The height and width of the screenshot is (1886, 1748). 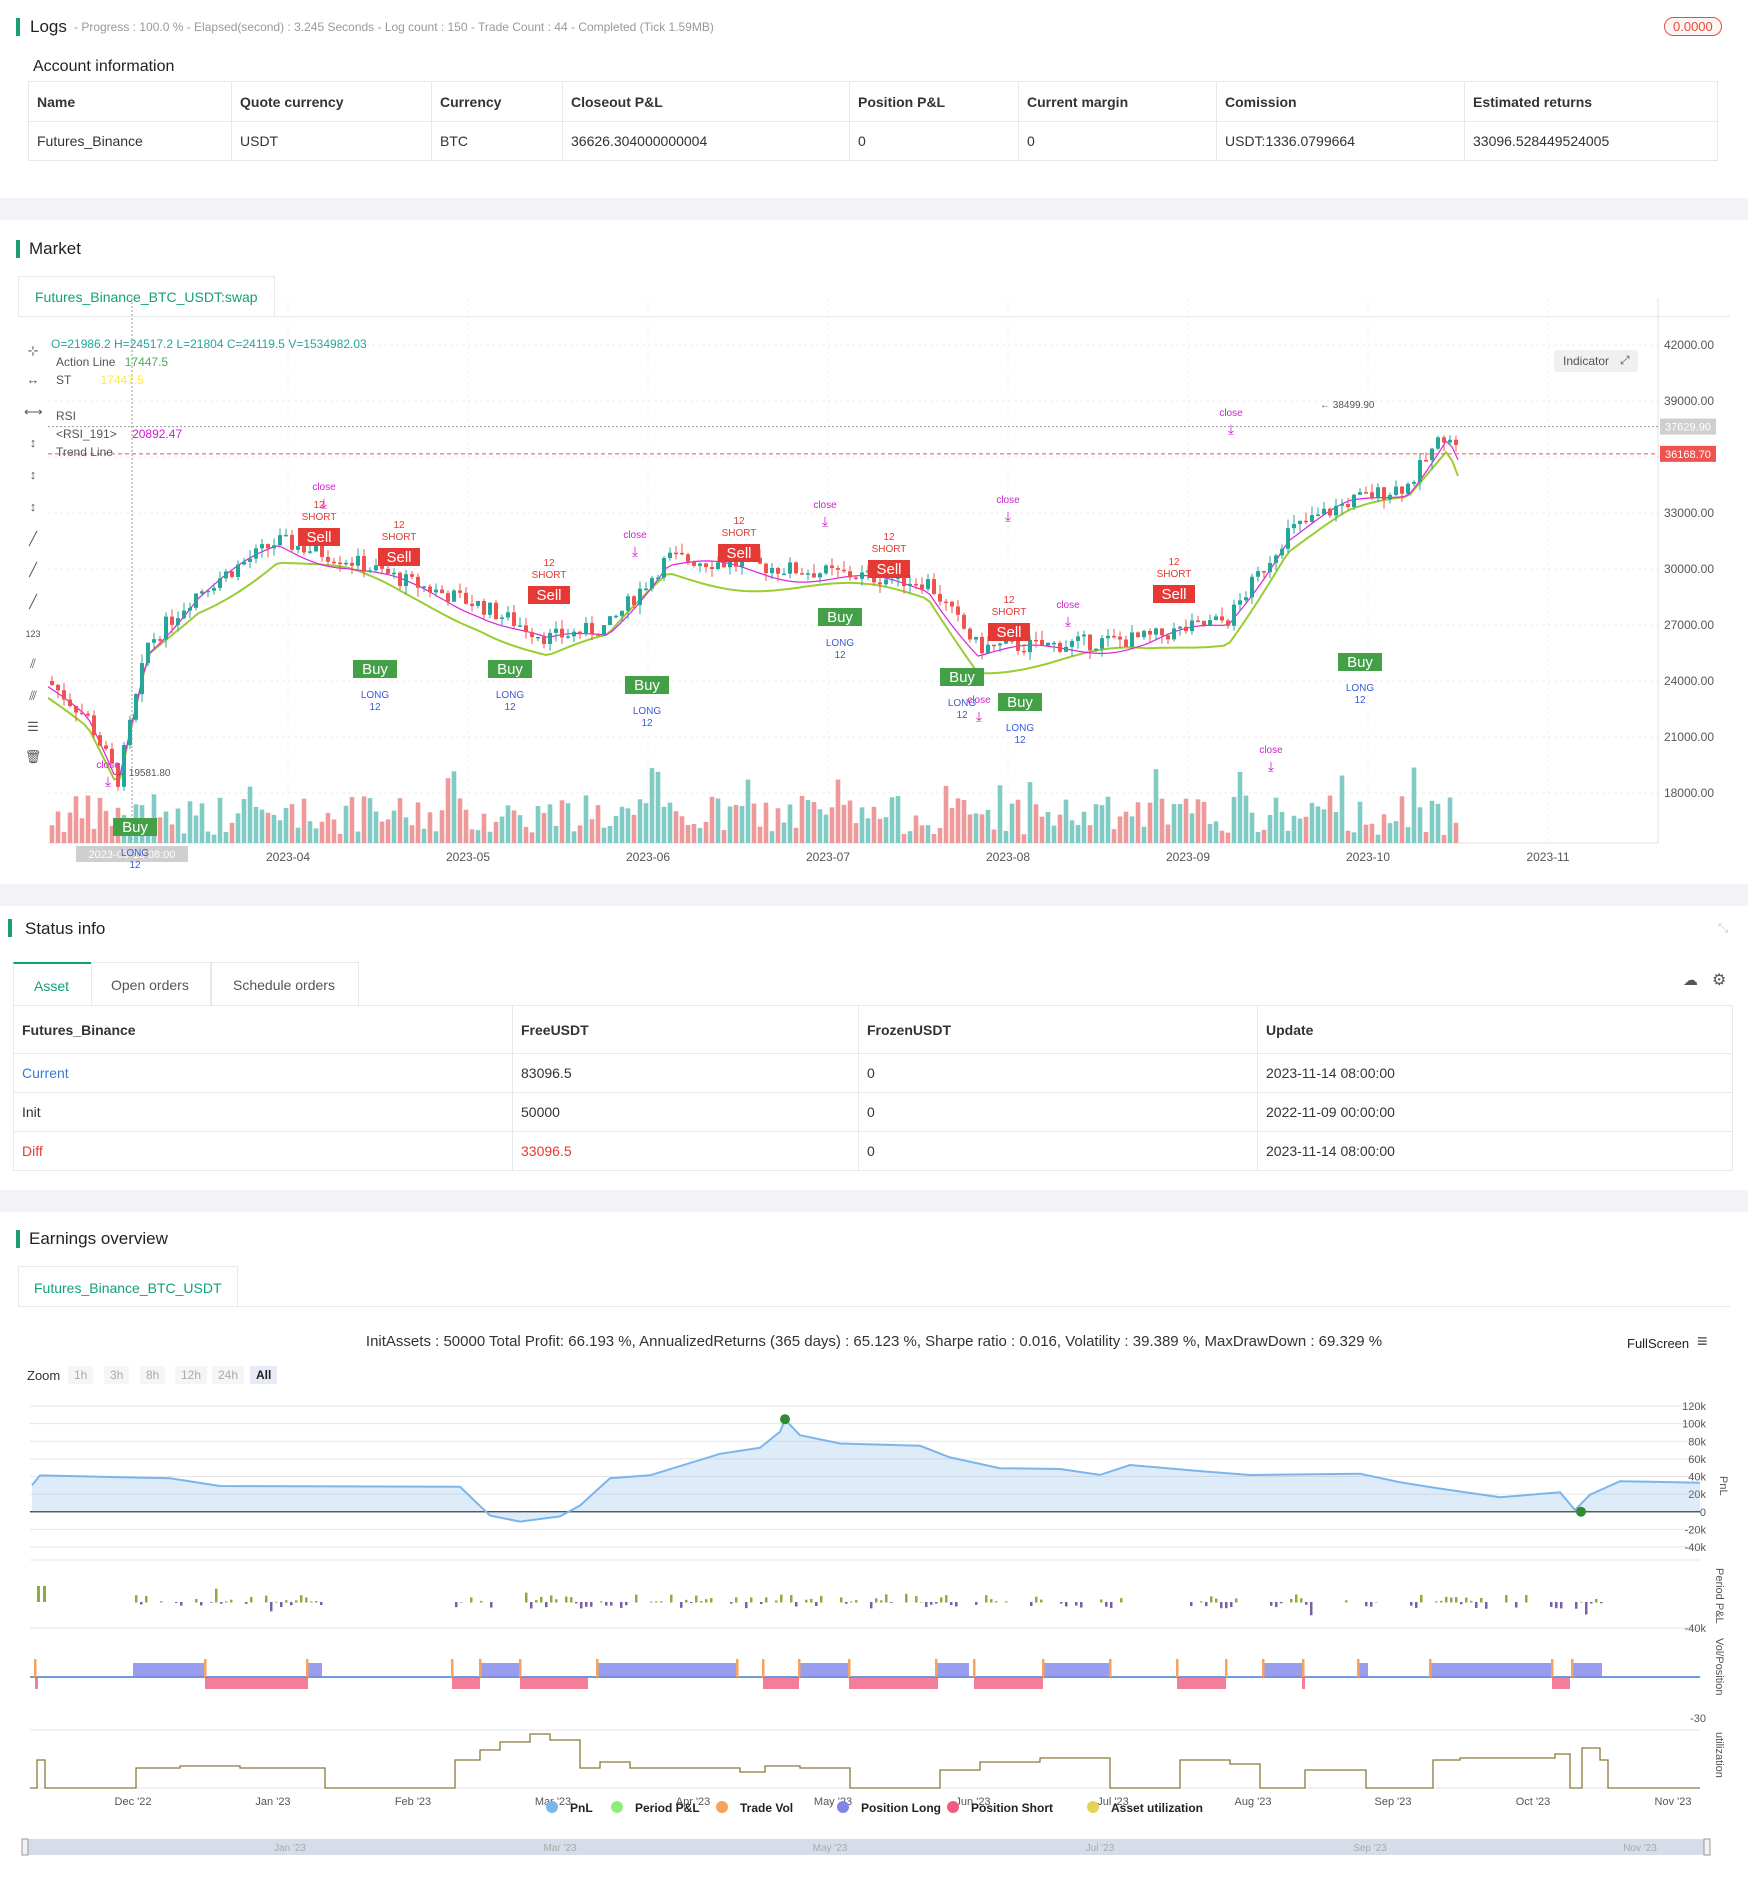 What do you see at coordinates (647, 685) in the screenshot?
I see `buy-signal-label: Buy` at bounding box center [647, 685].